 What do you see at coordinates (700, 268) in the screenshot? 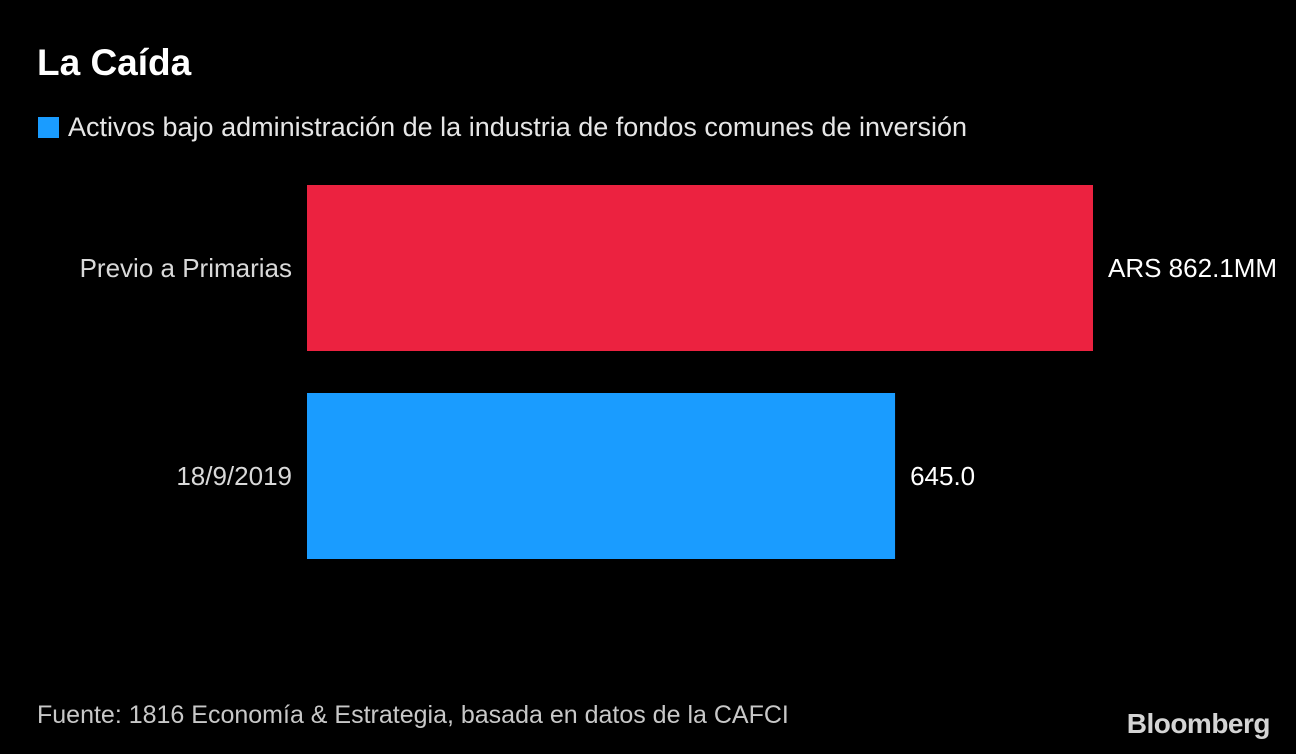
I see `bar-previo-a-primarias` at bounding box center [700, 268].